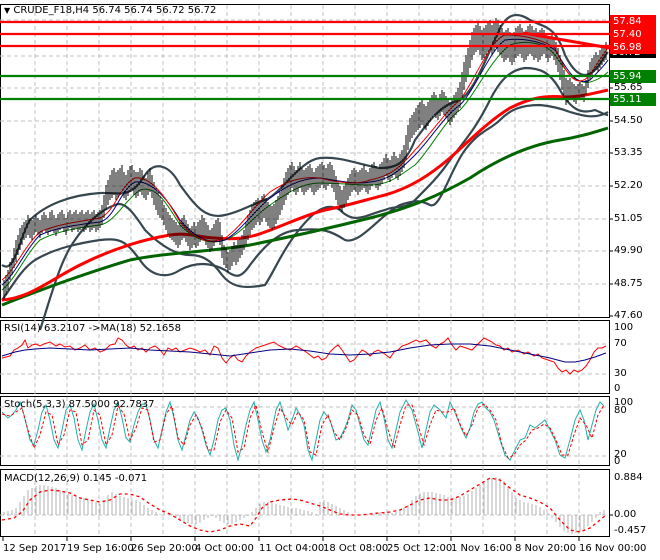 The image size is (660, 560). What do you see at coordinates (164, 548) in the screenshot?
I see `x-tick: 26 Sep 20:00` at bounding box center [164, 548].